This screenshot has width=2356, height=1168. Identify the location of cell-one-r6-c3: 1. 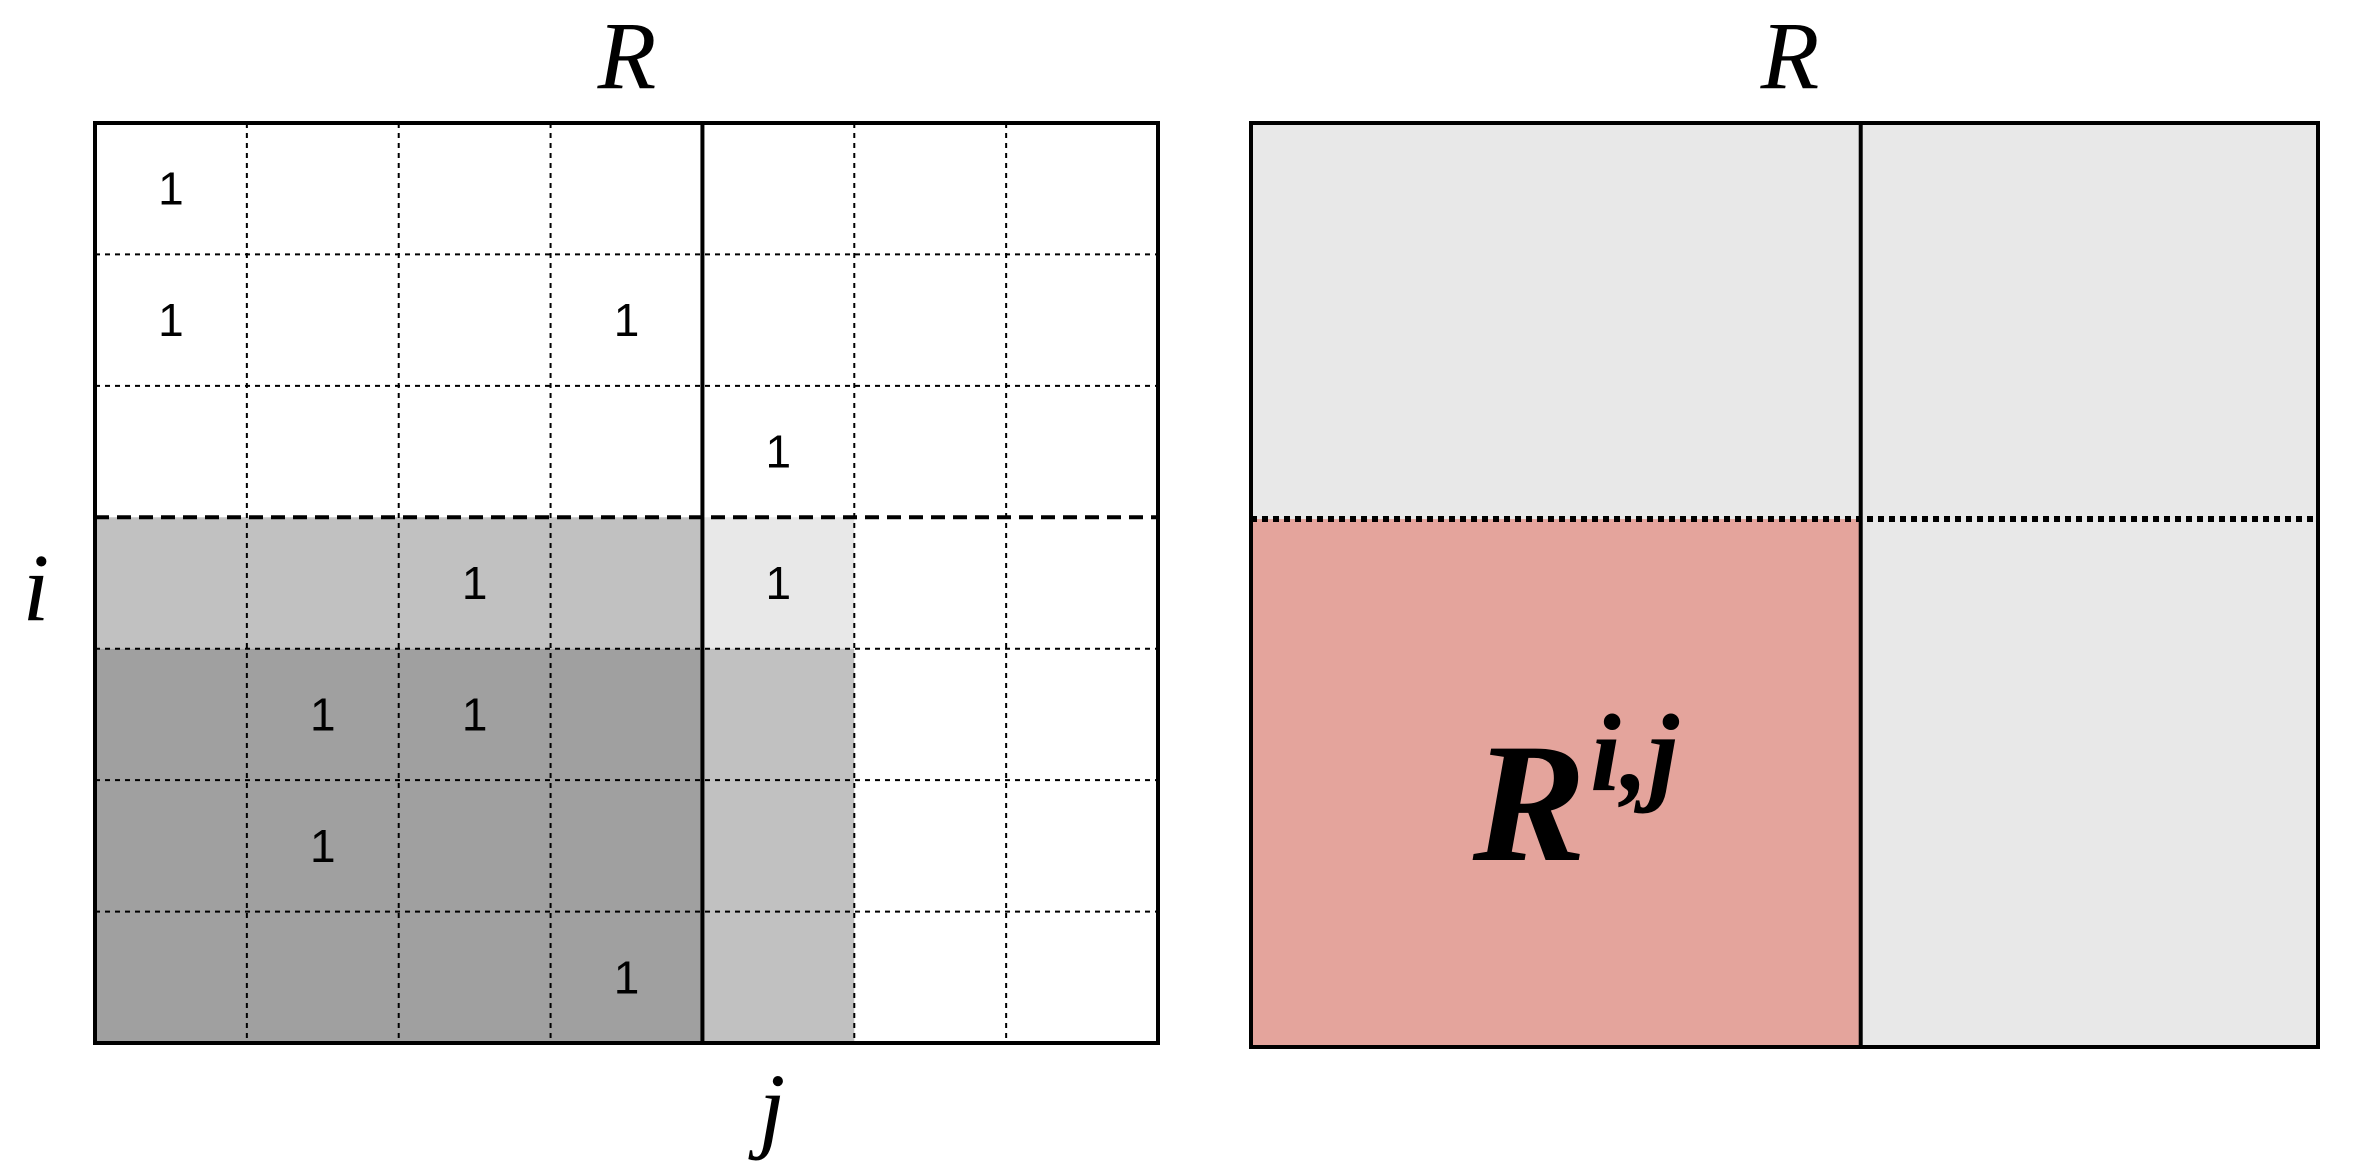
(627, 977).